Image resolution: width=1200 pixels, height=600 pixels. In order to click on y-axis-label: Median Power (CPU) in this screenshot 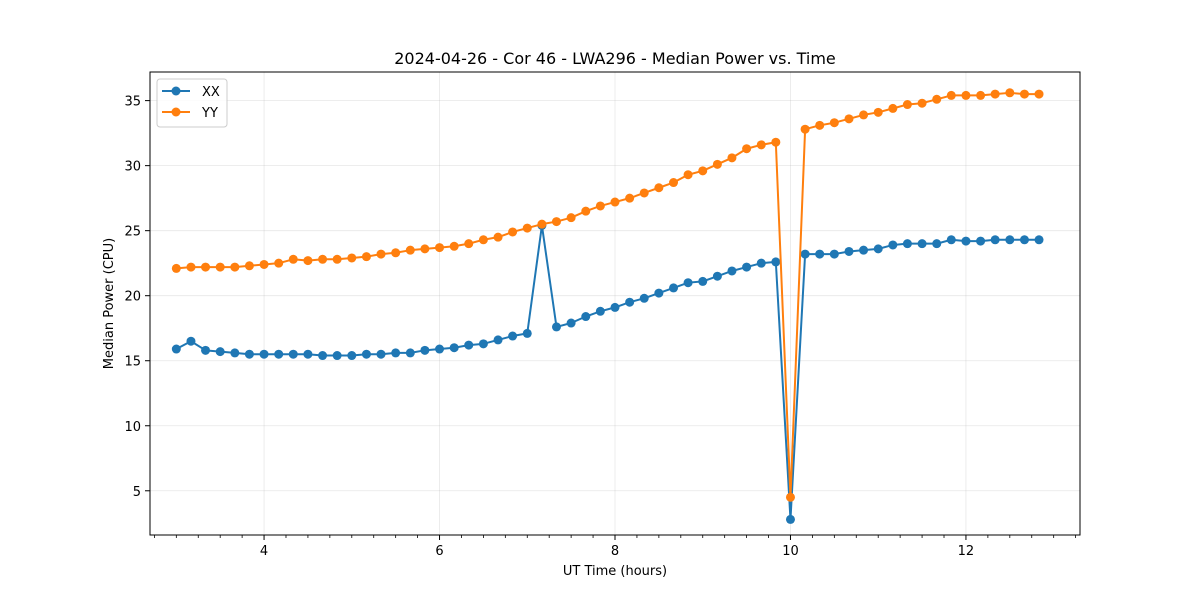, I will do `click(109, 303)`.